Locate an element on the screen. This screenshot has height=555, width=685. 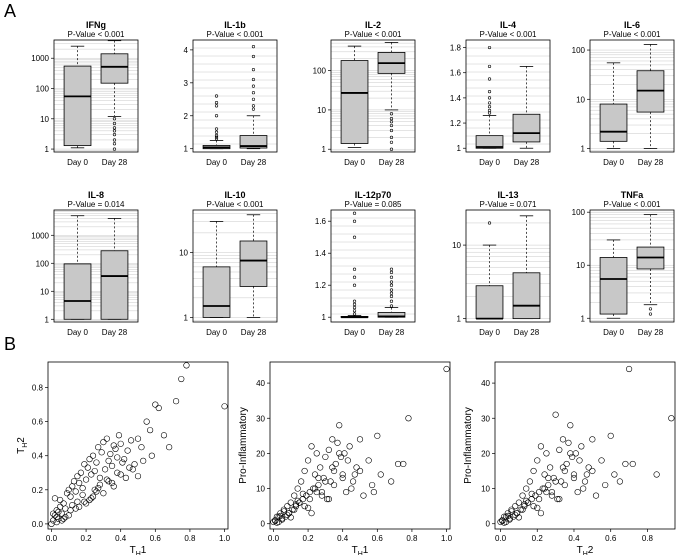
boxplot-il-2: IL-2P-Value < 0.001 1 10 100 Day 0 Day 28 is located at coordinates (364, 93).